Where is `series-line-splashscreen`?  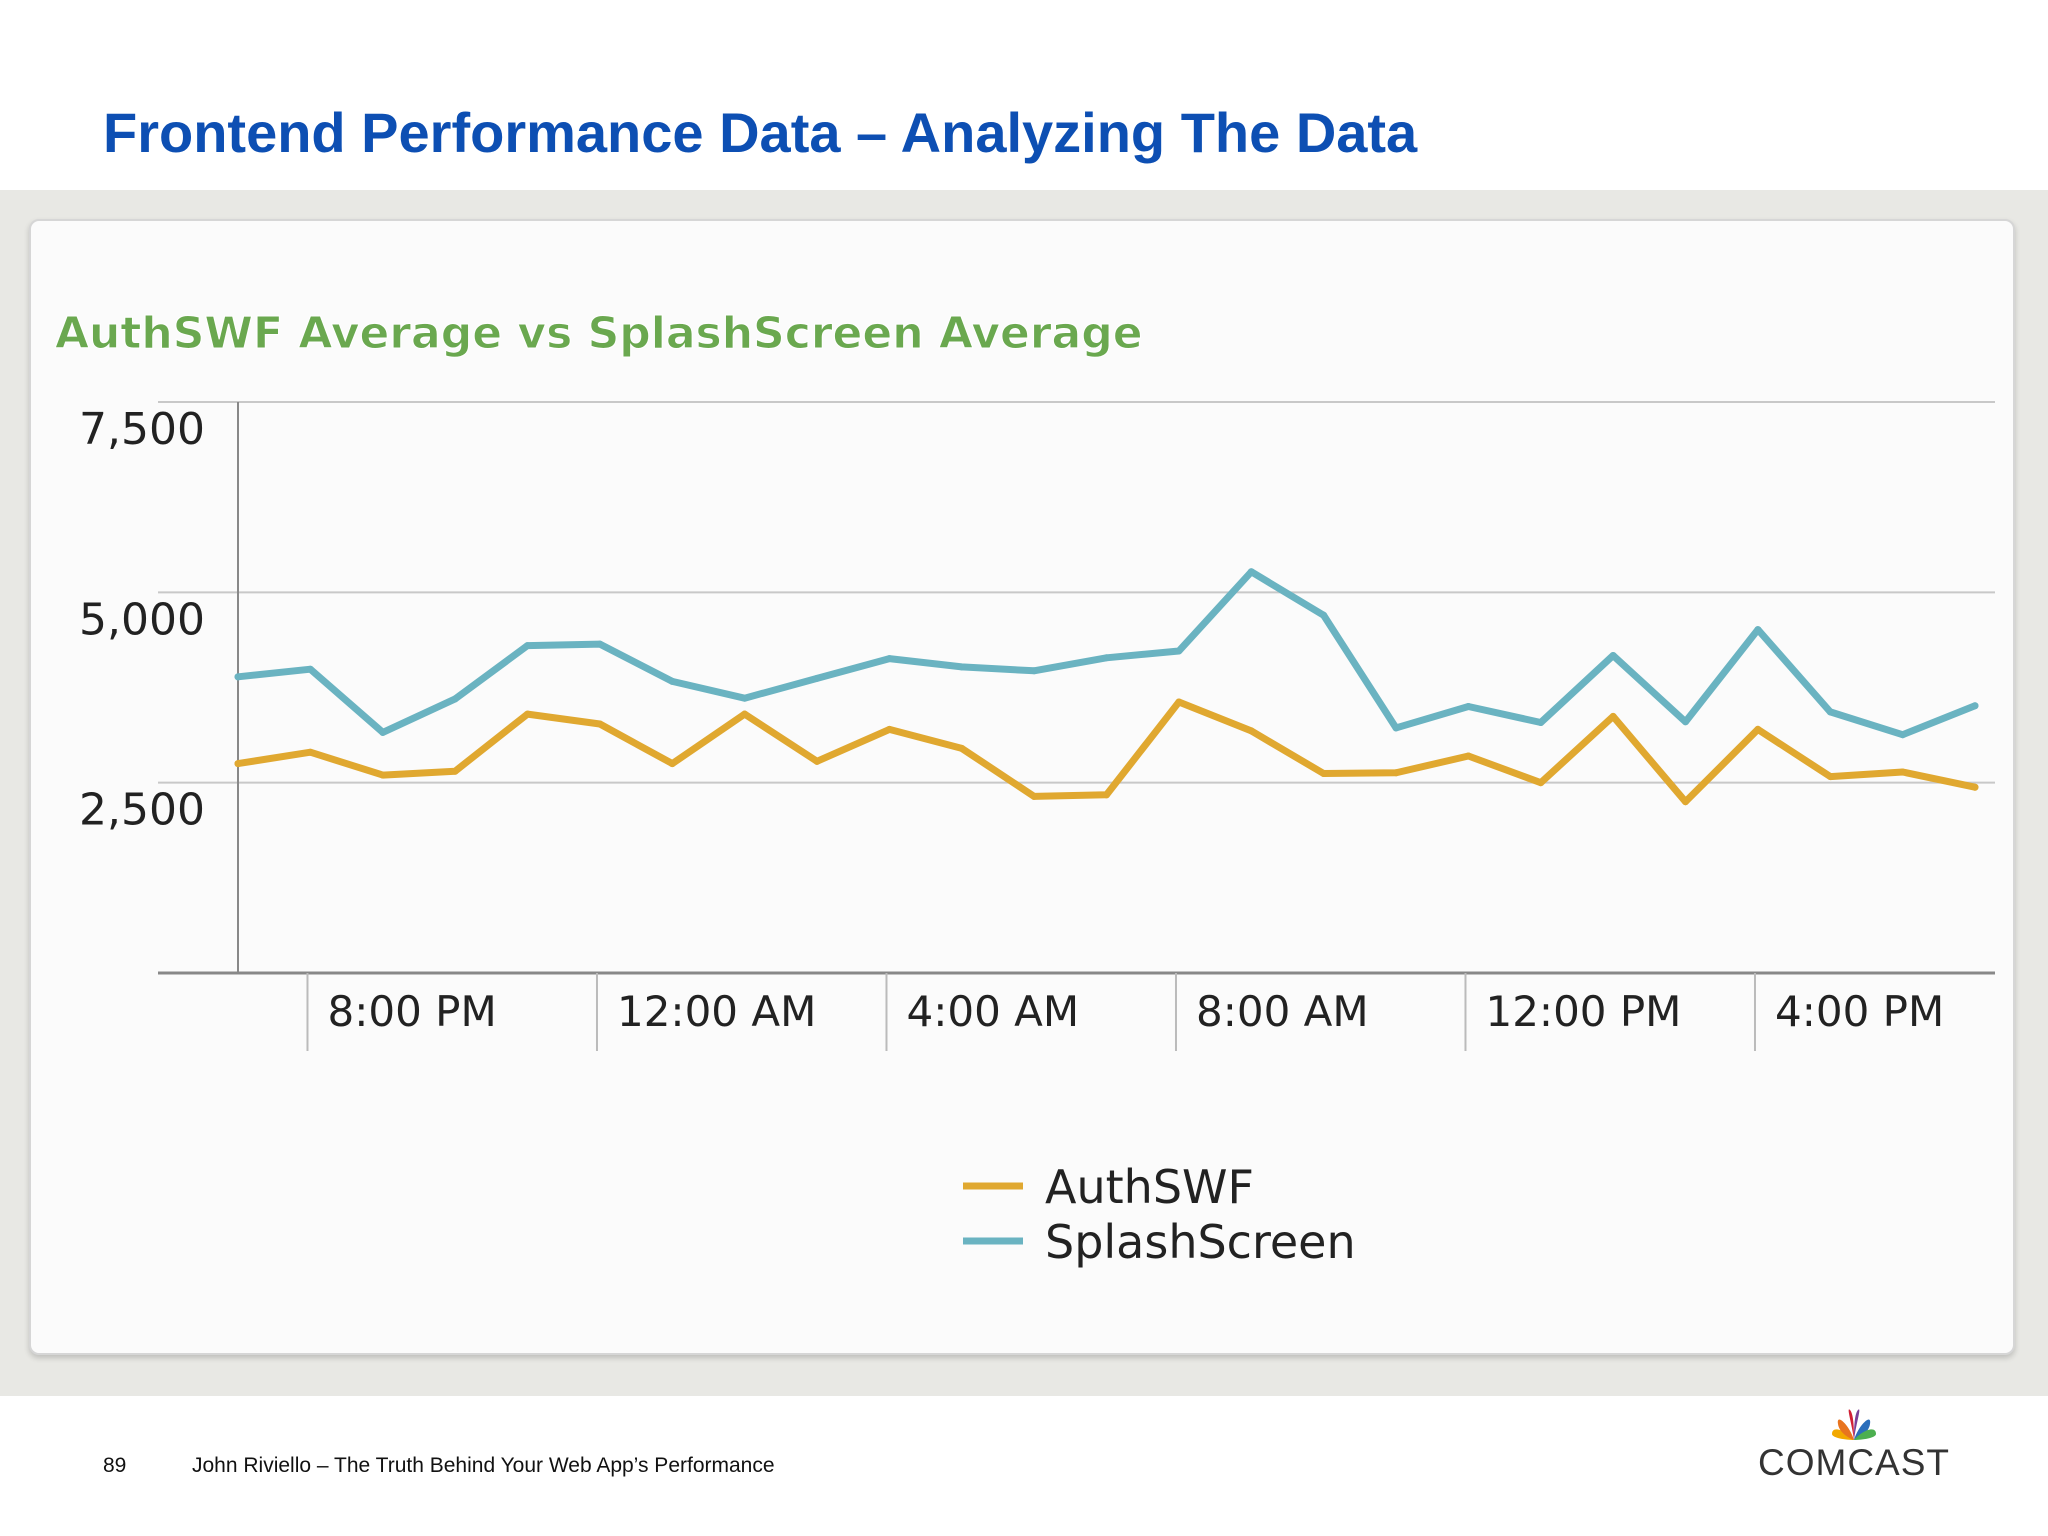
series-line-splashscreen is located at coordinates (1106, 653).